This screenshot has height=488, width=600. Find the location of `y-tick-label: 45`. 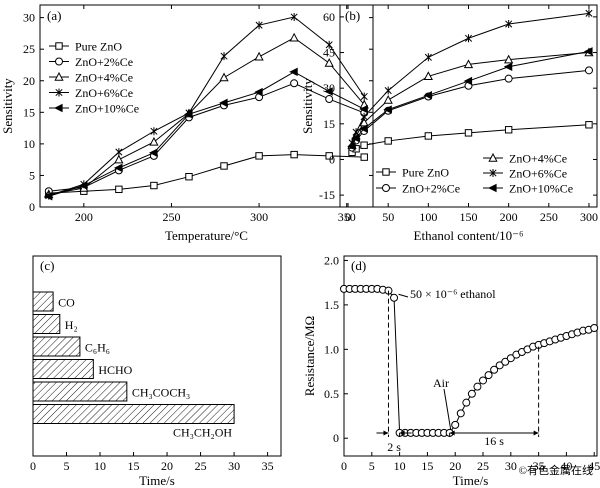

y-tick-label: 45 is located at coordinates (329, 53).